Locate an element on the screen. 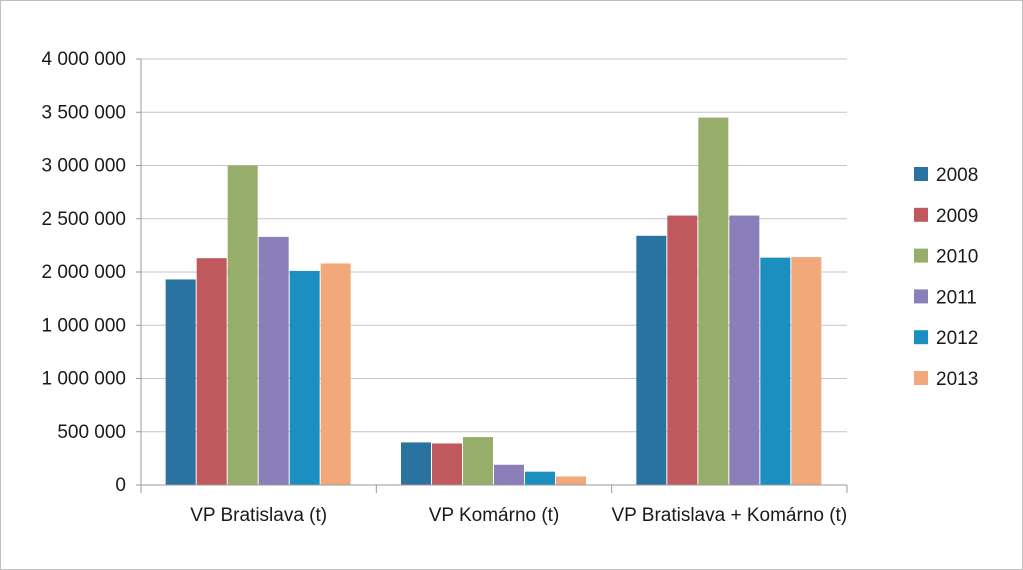 The image size is (1023, 570). y-tick-label: 3 500 000 is located at coordinates (83, 112).